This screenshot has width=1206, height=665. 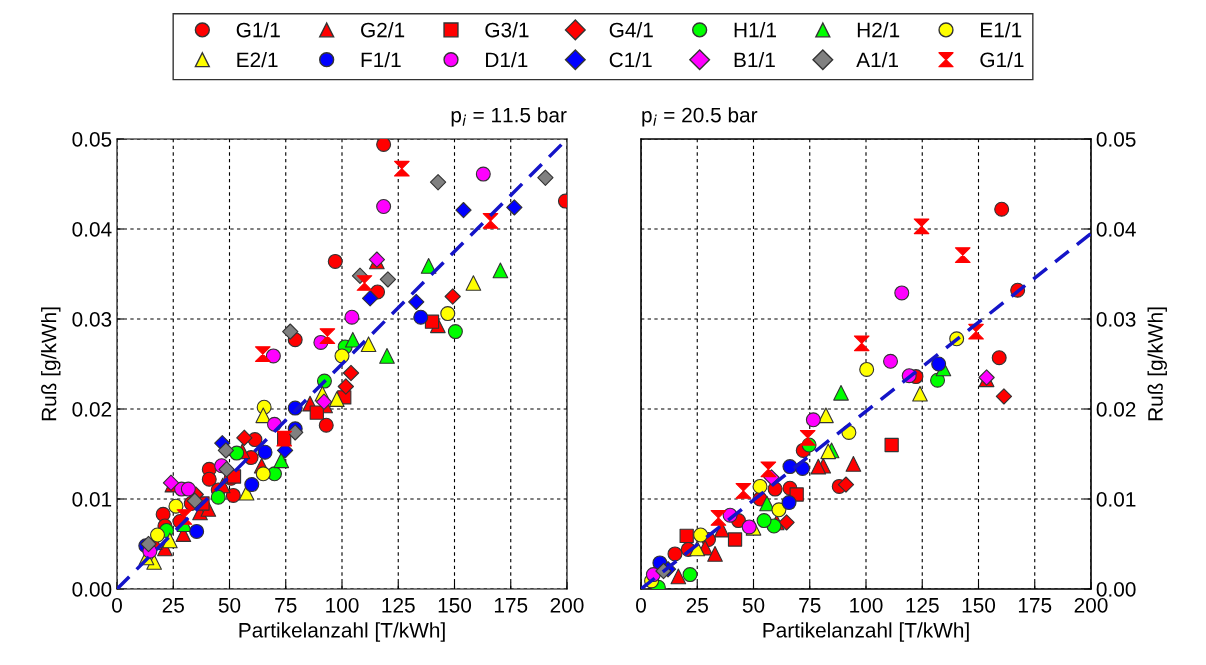 What do you see at coordinates (383, 30) in the screenshot?
I see `legend-label: G2/1` at bounding box center [383, 30].